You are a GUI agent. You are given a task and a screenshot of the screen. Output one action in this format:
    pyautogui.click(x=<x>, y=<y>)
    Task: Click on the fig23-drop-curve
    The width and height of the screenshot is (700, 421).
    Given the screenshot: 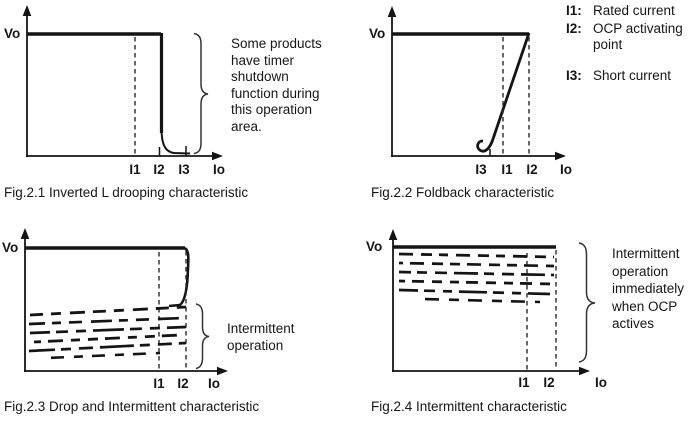 What is the action you would take?
    pyautogui.click(x=179, y=277)
    